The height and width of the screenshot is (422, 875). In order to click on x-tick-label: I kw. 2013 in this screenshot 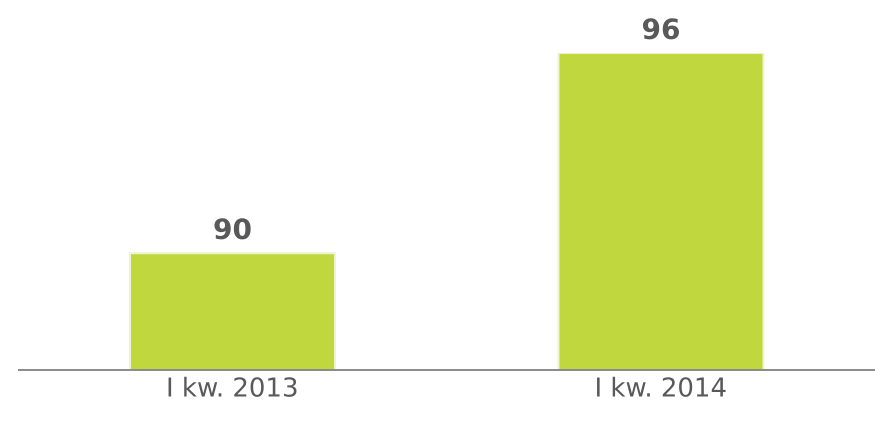, I will do `click(232, 388)`.